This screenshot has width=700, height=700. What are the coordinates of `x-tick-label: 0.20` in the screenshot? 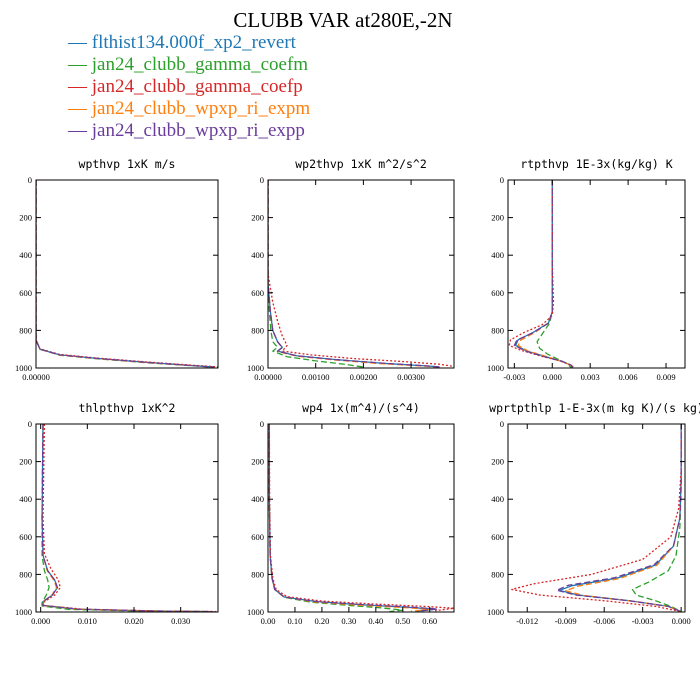 It's located at (321, 621).